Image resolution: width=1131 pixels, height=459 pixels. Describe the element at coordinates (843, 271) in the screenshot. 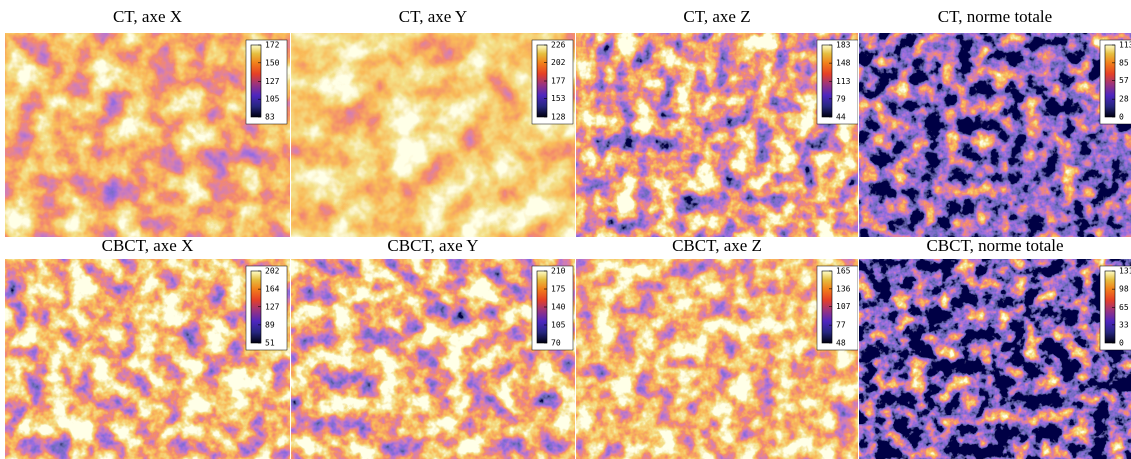

I see `colorbar-tick-label: 165` at that location.